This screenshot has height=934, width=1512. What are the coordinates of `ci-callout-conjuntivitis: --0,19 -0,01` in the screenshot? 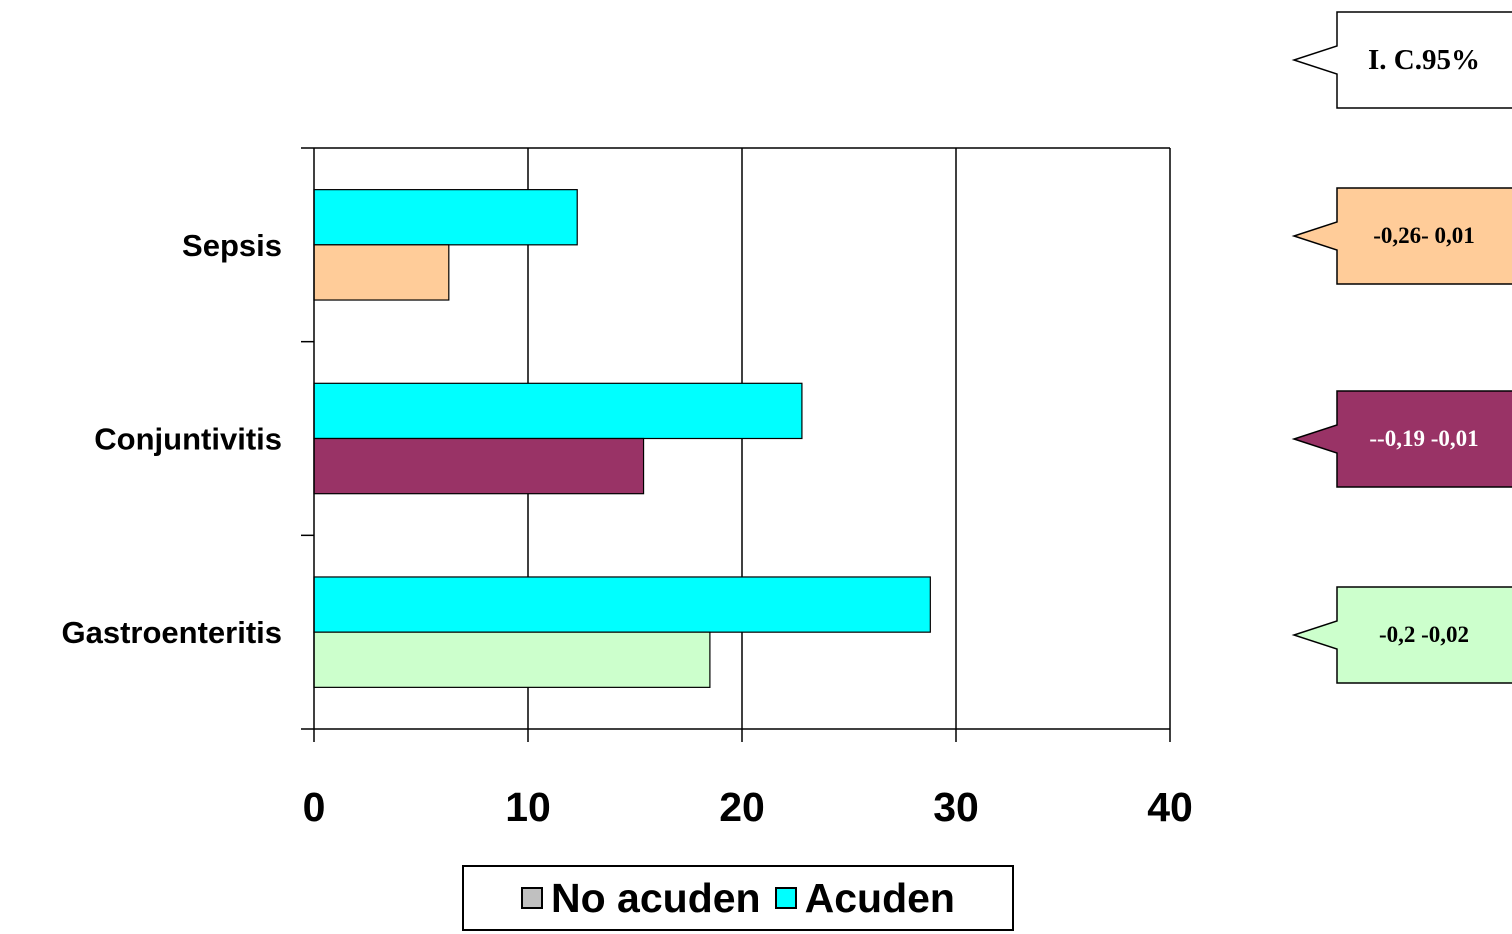 It's located at (1401, 439).